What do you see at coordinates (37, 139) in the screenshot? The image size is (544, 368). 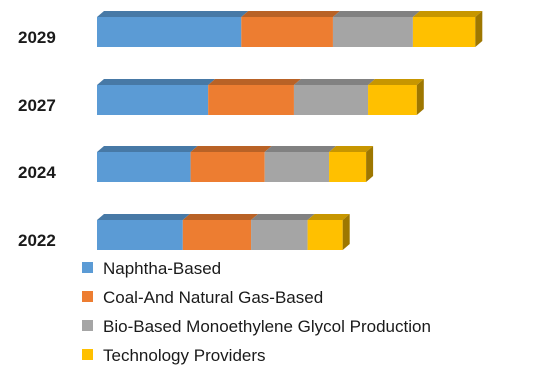 I see `category-labels: 2029 2027 2024 2022` at bounding box center [37, 139].